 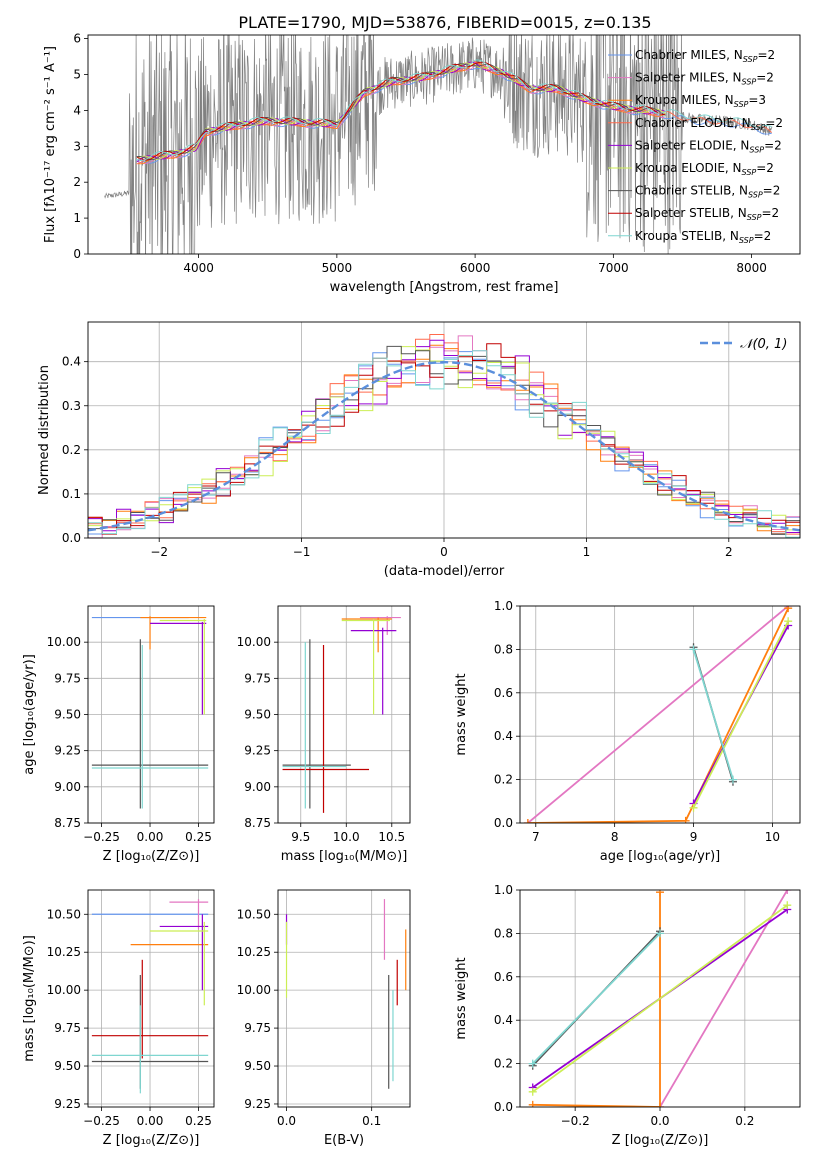 I want to click on x-tick-label: 2, so click(x=729, y=552).